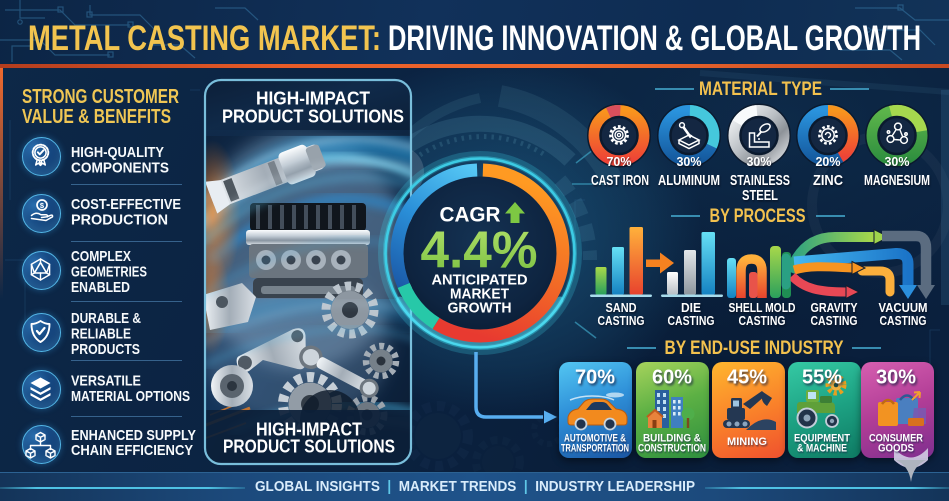 The height and width of the screenshot is (501, 949). I want to click on svg-text: ANTICIPATED, so click(480, 280).